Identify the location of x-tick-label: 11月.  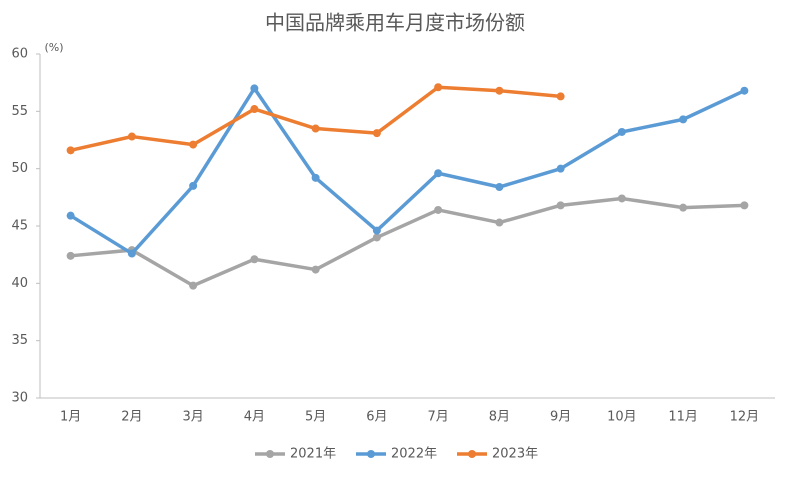
(683, 417).